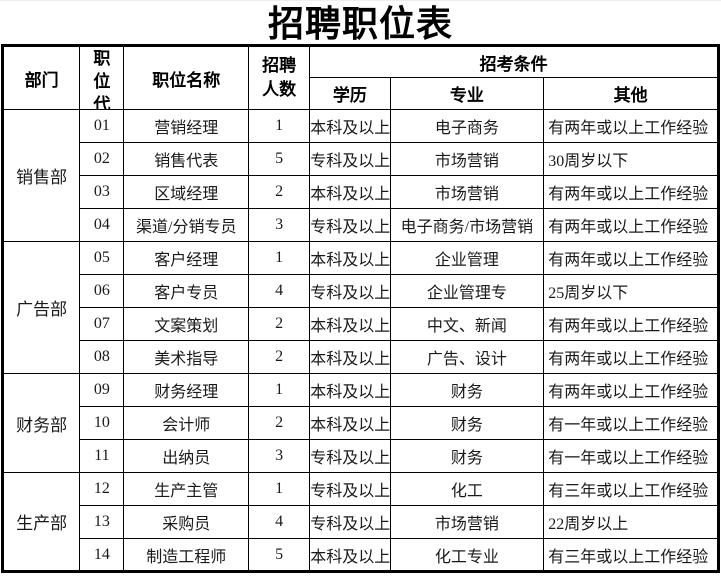 The height and width of the screenshot is (577, 721). What do you see at coordinates (102, 192) in the screenshot?
I see `position-code-cell: 03` at bounding box center [102, 192].